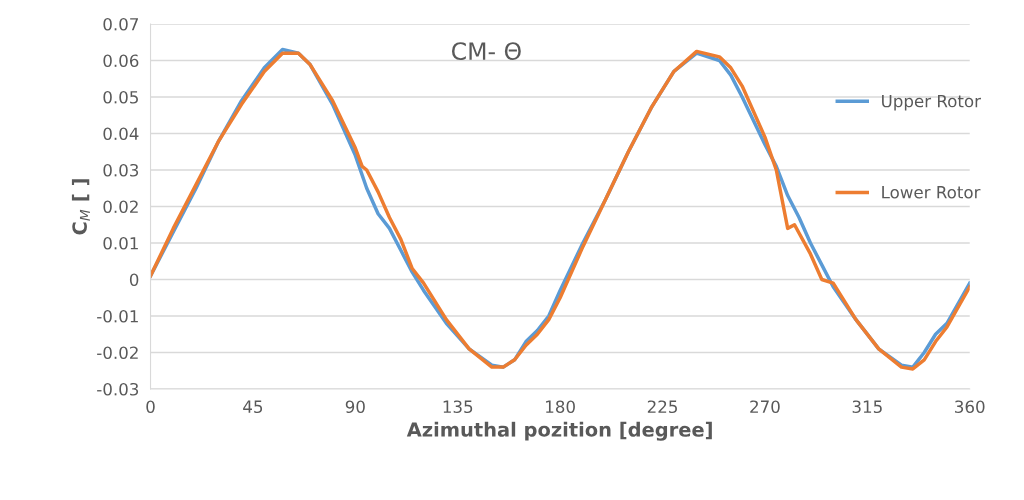  What do you see at coordinates (120, 243) in the screenshot?
I see `y-tick-label: 0.01` at bounding box center [120, 243].